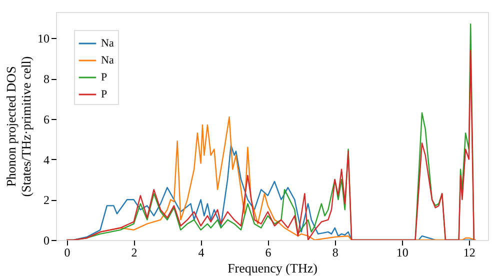  I want to click on y-tick-label: 2, so click(47, 200).